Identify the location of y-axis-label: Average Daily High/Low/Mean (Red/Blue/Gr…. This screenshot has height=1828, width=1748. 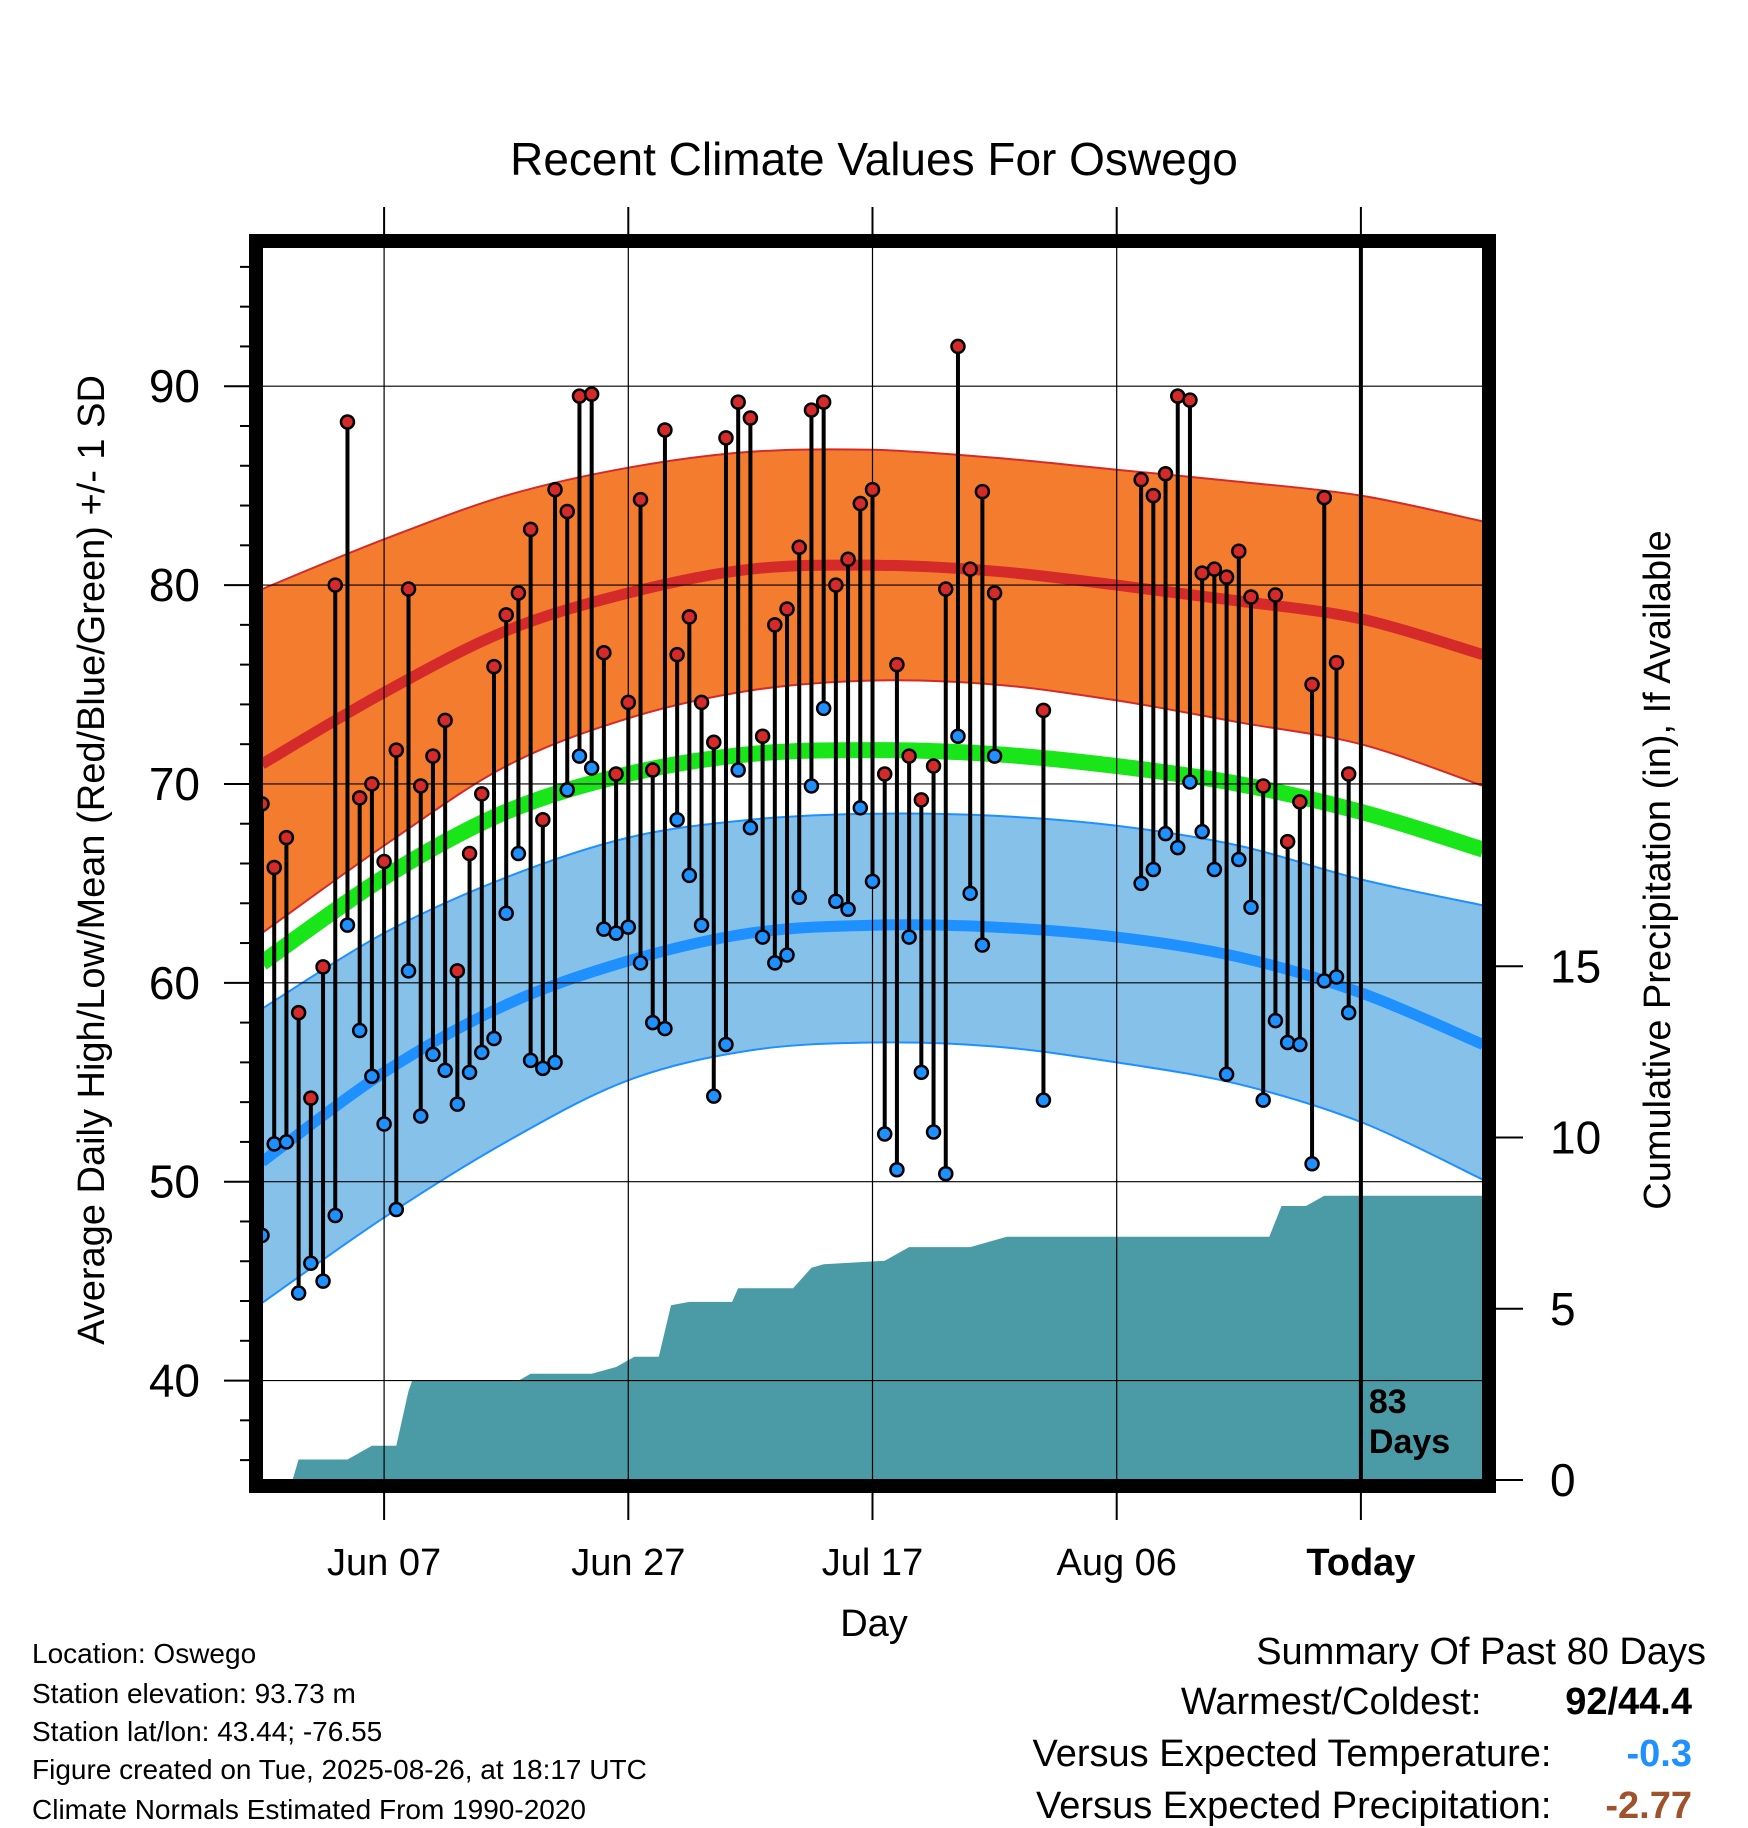
(92, 860).